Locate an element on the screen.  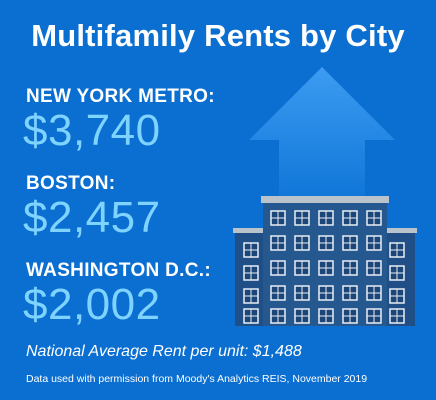
rent-value-new-york: $3,740 is located at coordinates (92, 130).